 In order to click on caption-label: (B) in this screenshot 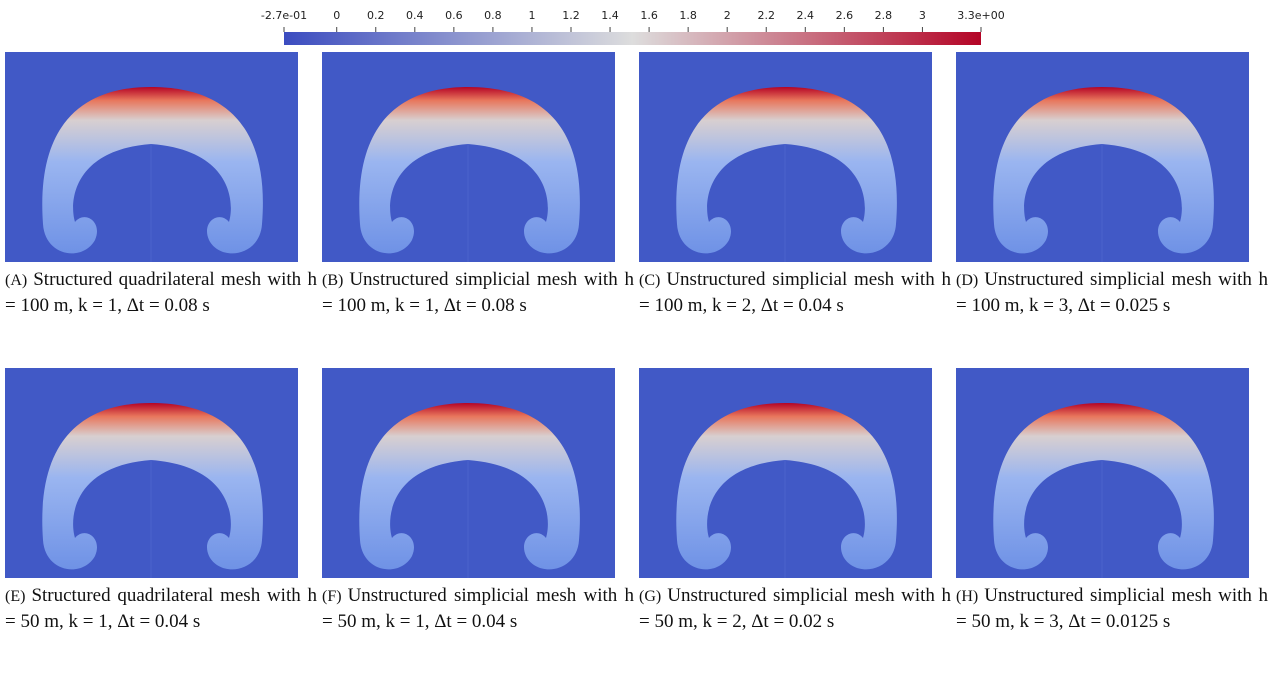, I will do `click(333, 280)`.